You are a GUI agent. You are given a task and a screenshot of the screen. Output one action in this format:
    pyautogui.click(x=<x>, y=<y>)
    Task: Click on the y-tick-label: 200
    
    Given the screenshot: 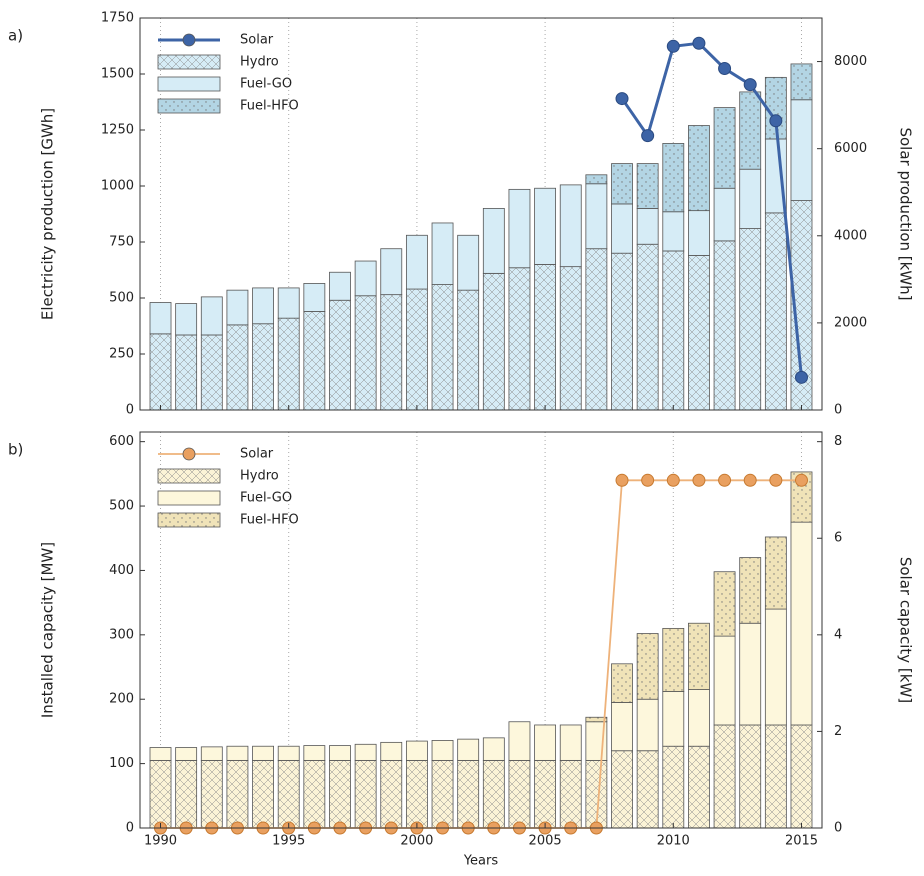 What is the action you would take?
    pyautogui.click(x=121, y=699)
    